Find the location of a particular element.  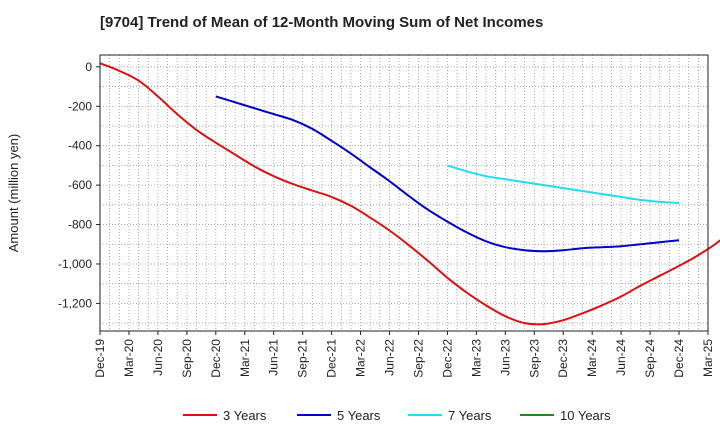

x-tick-label: Mar-22 is located at coordinates (361, 358).